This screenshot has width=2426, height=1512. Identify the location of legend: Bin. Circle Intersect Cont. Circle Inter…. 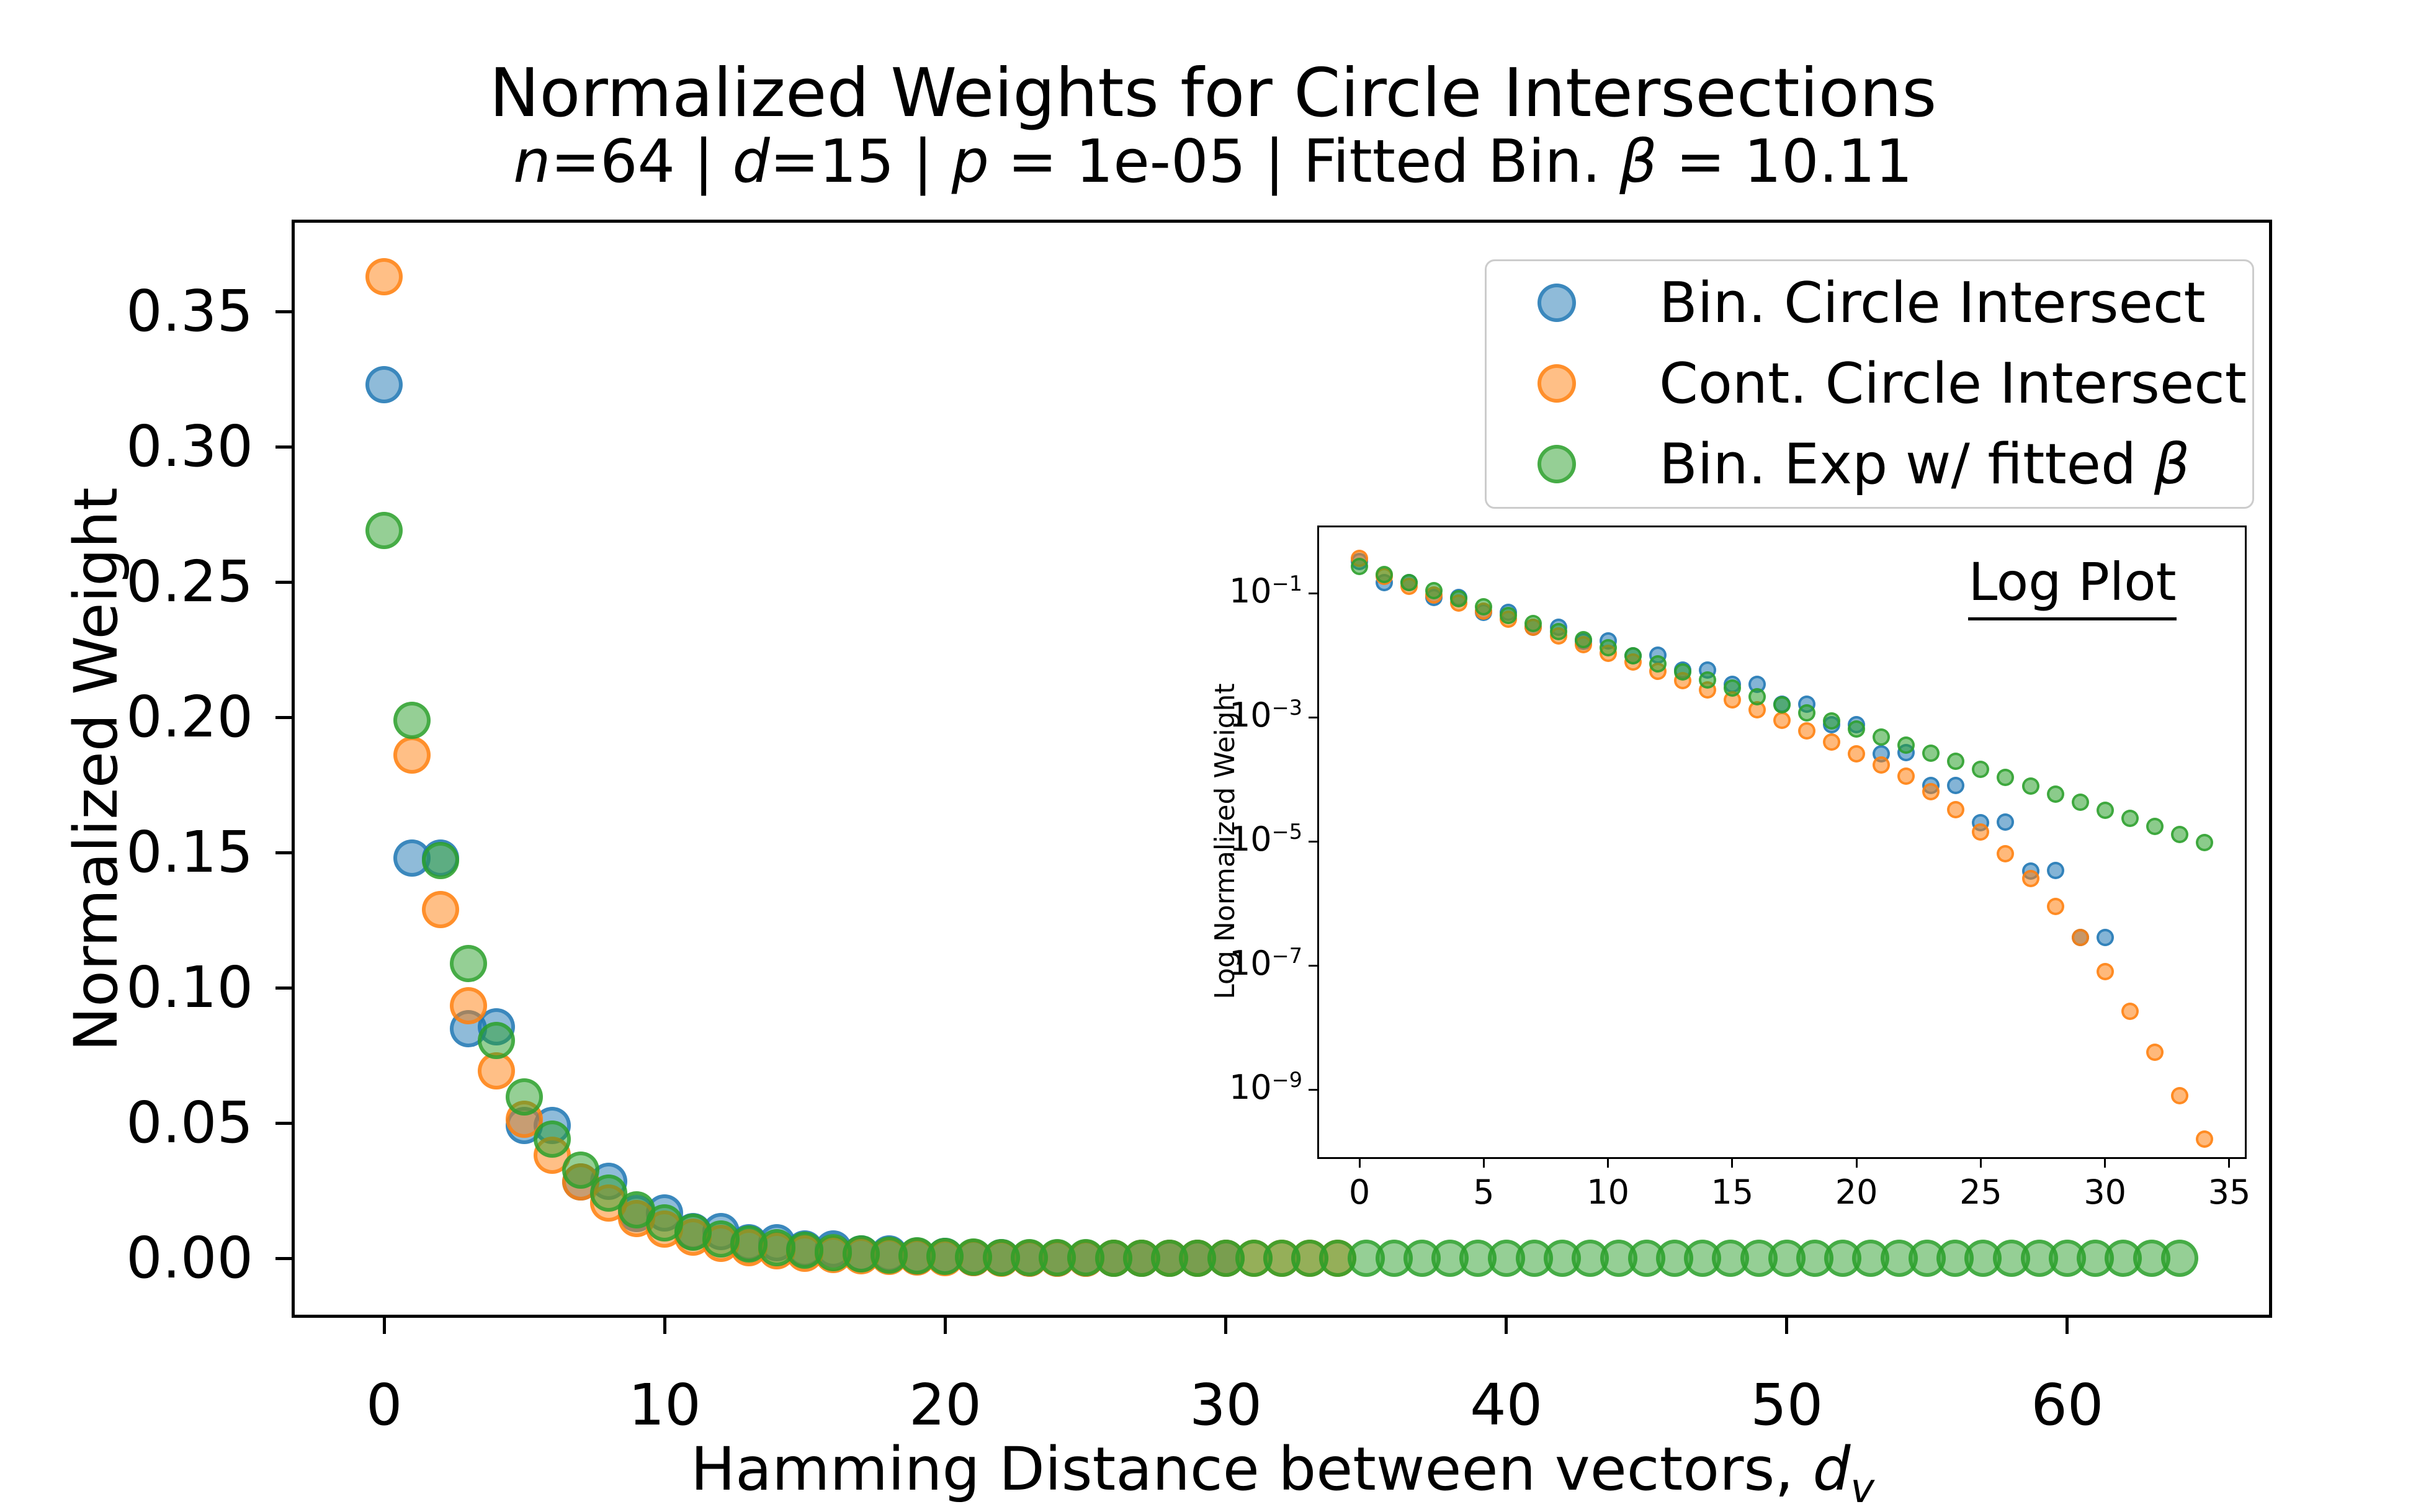
(1869, 384).